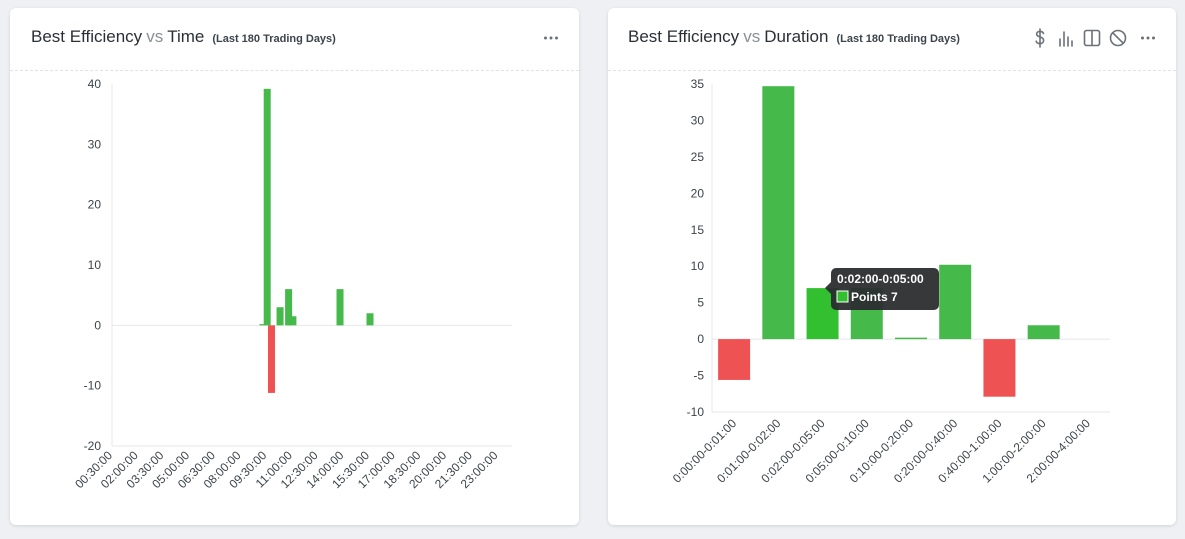 This screenshot has width=1185, height=539. I want to click on ban-icon, so click(1118, 38).